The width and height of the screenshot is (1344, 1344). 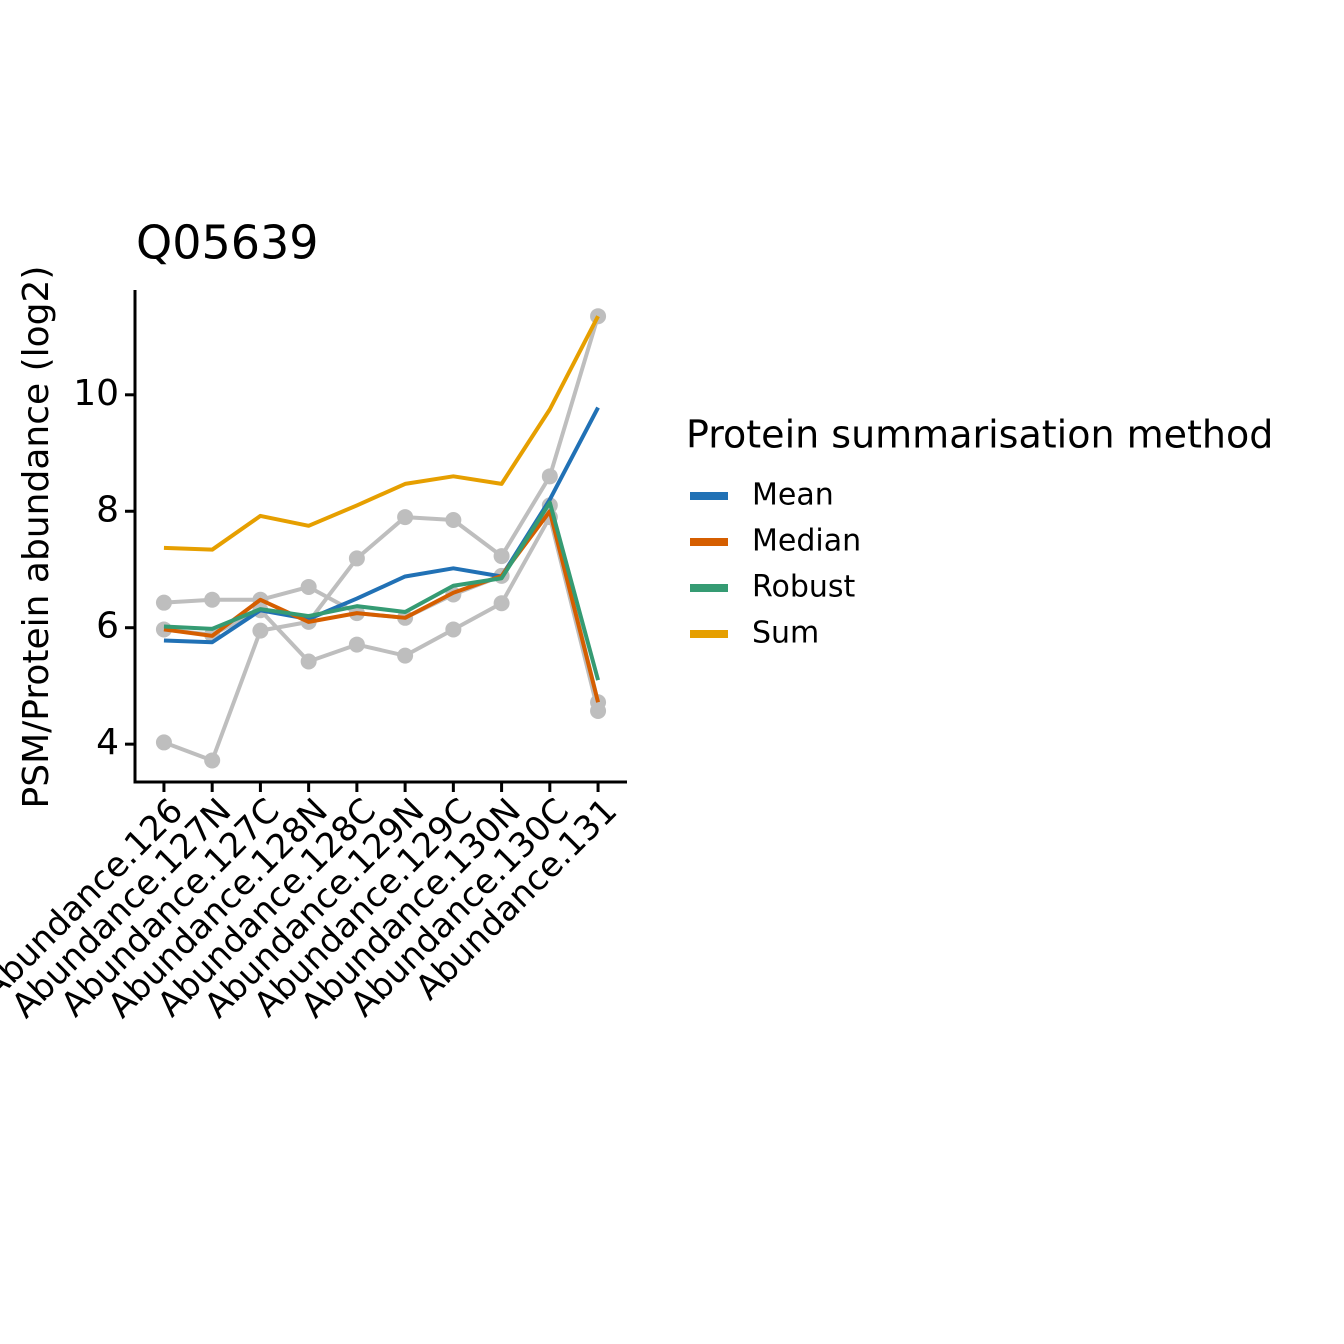 What do you see at coordinates (785, 633) in the screenshot?
I see `legend-label: Sum` at bounding box center [785, 633].